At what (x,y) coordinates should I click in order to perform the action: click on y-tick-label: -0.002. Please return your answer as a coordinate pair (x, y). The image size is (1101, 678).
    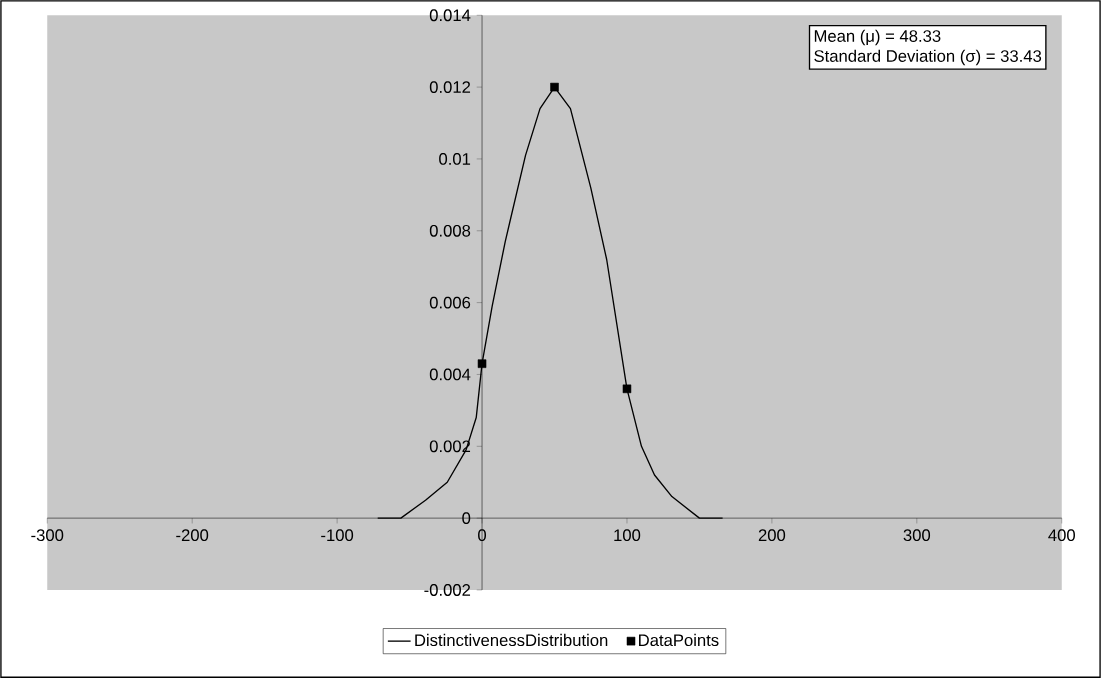
    Looking at the image, I should click on (447, 590).